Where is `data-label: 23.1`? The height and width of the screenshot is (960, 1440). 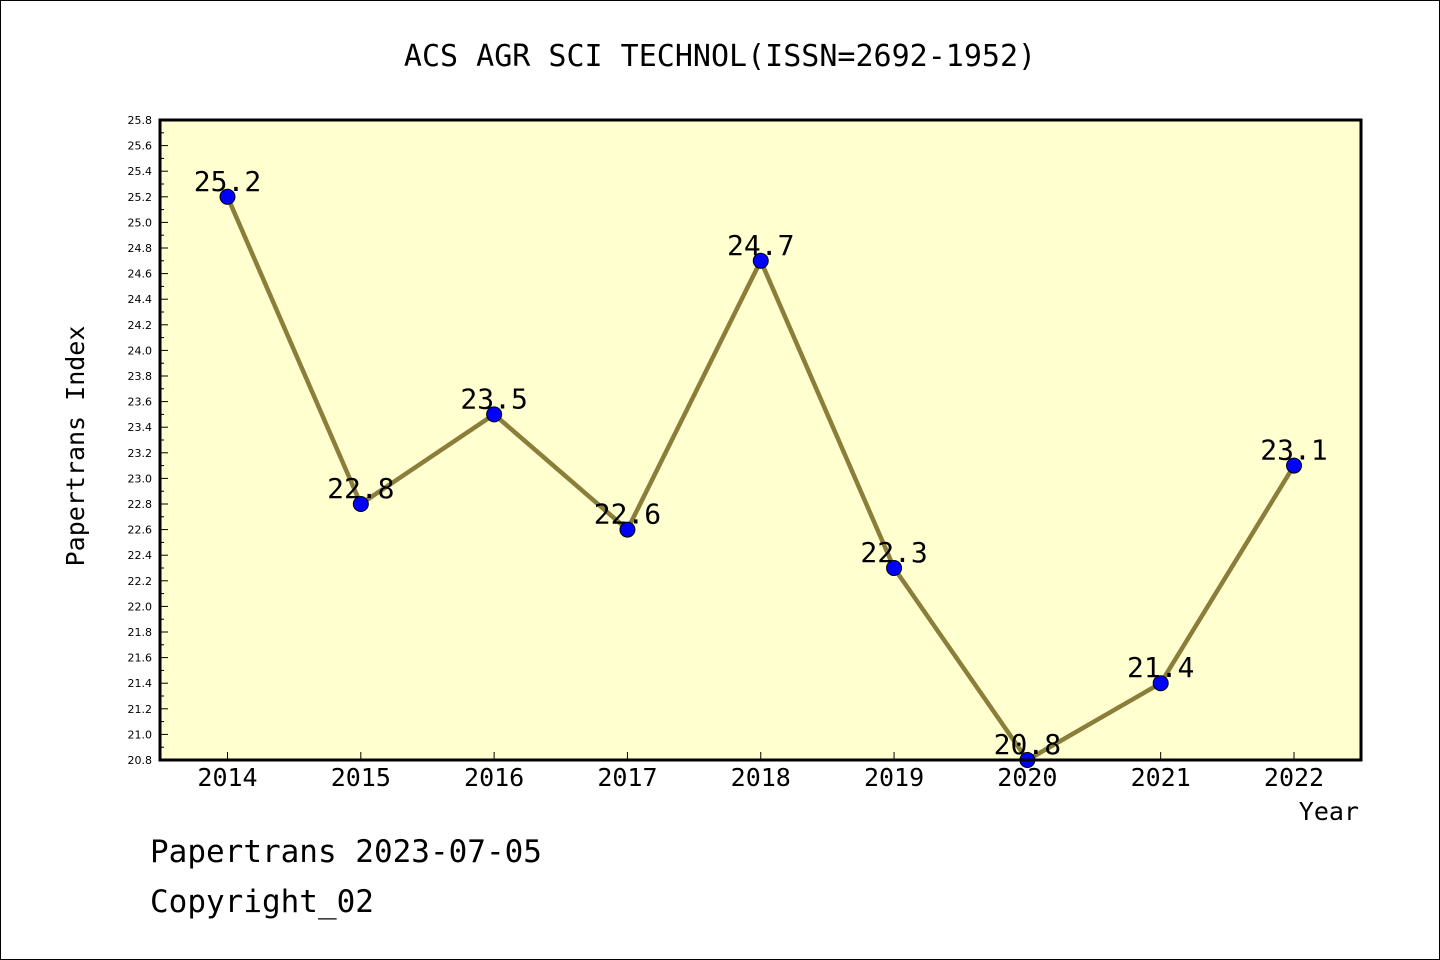 data-label: 23.1 is located at coordinates (1293, 450).